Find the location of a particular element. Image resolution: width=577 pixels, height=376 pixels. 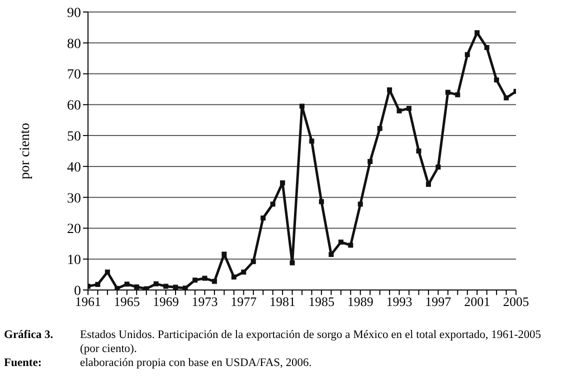

text: Gráfica 3. is located at coordinates (28, 335).